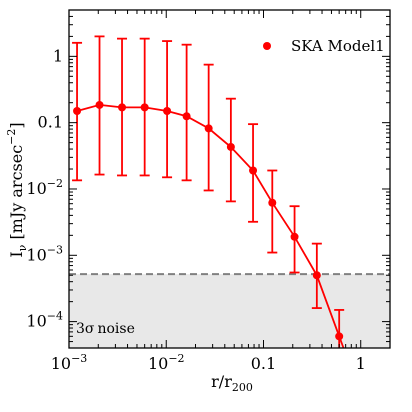 This screenshot has height=412, width=412. I want to click on x-tick-label: 10⁻³, so click(69, 362).